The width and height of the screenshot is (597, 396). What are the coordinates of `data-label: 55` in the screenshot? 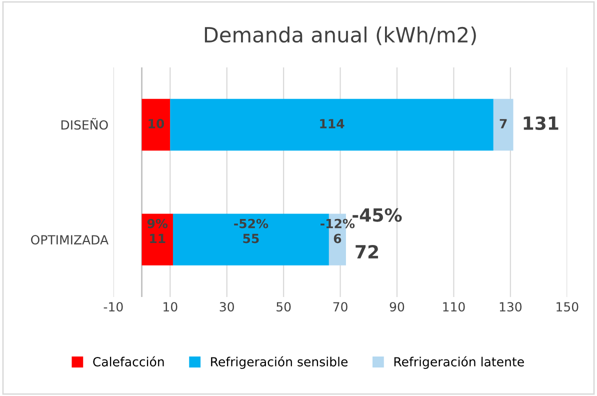 It's located at (251, 239).